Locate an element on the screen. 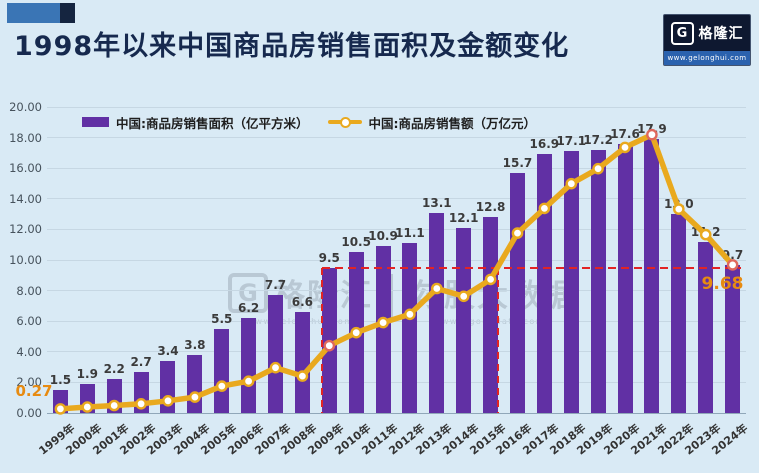 Image resolution: width=759 pixels, height=473 pixels. line-first-value-label: 0.27 is located at coordinates (34, 390).